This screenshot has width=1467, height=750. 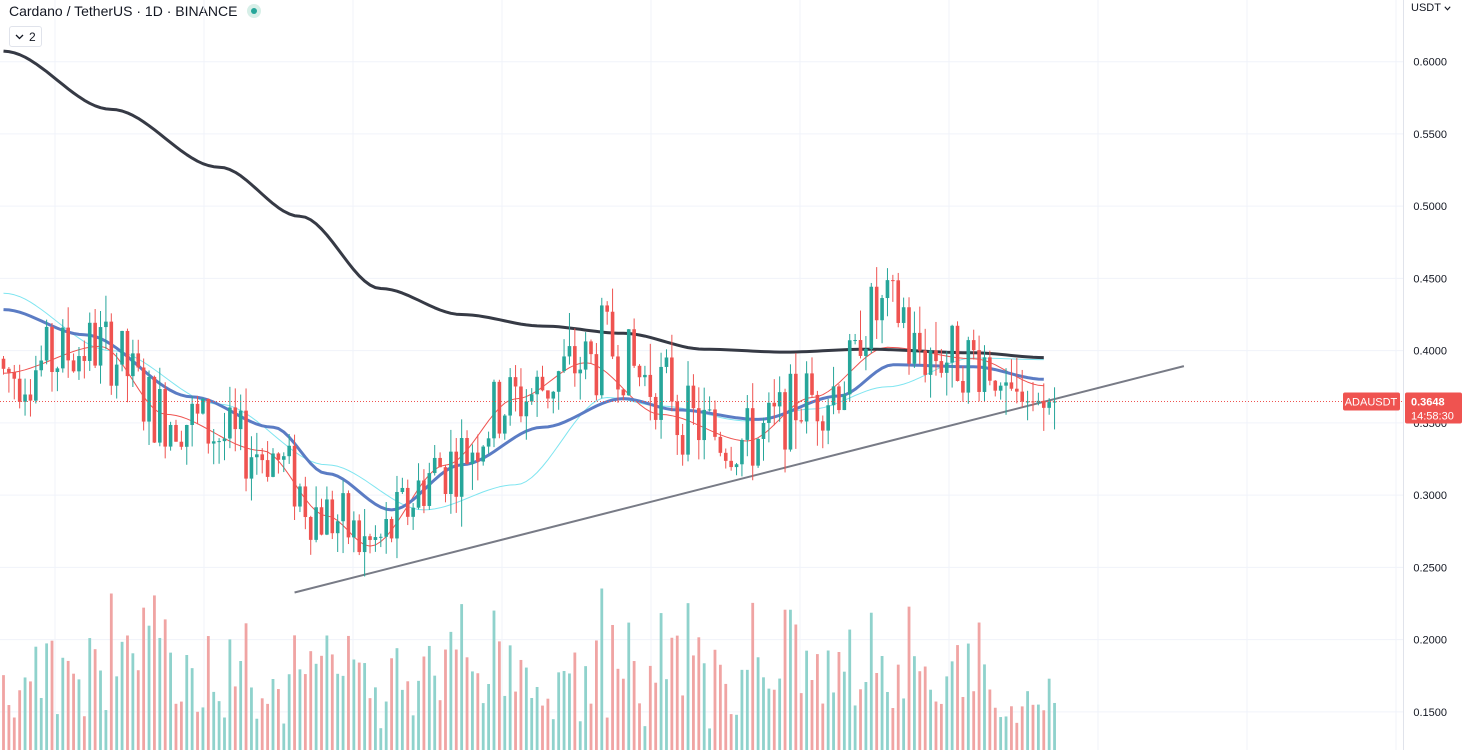 I want to click on currency-selector: USDT, so click(x=1431, y=8).